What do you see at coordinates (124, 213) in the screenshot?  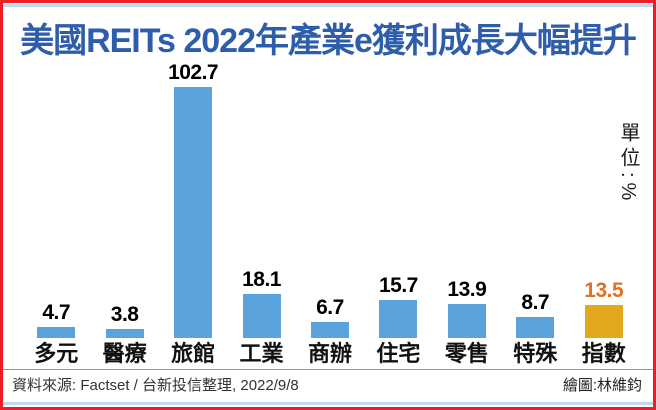 I see `bar-column: 3.8 醫療` at bounding box center [124, 213].